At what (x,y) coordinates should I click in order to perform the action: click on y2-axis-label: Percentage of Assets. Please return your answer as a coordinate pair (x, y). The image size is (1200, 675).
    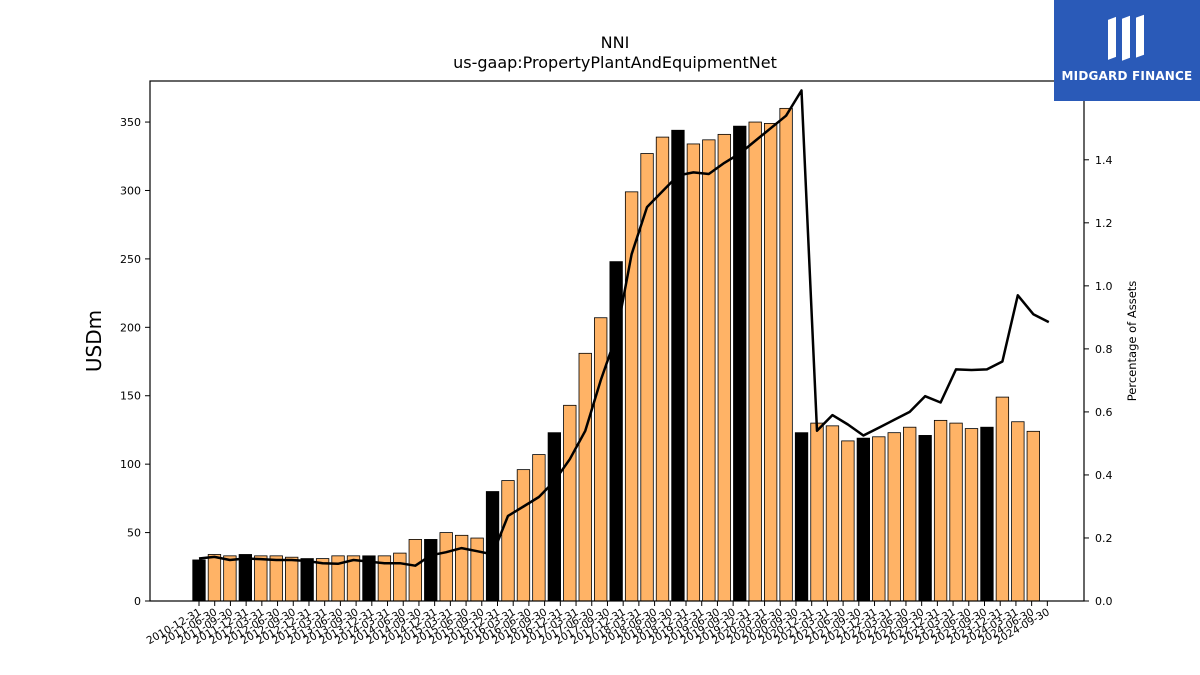
    Looking at the image, I should click on (1132, 341).